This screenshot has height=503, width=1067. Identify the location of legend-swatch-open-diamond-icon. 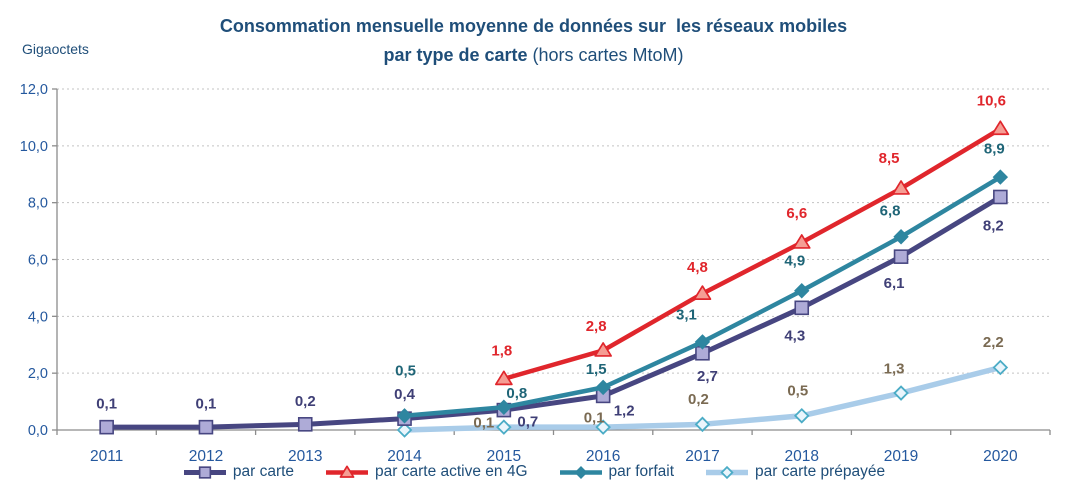
(727, 472).